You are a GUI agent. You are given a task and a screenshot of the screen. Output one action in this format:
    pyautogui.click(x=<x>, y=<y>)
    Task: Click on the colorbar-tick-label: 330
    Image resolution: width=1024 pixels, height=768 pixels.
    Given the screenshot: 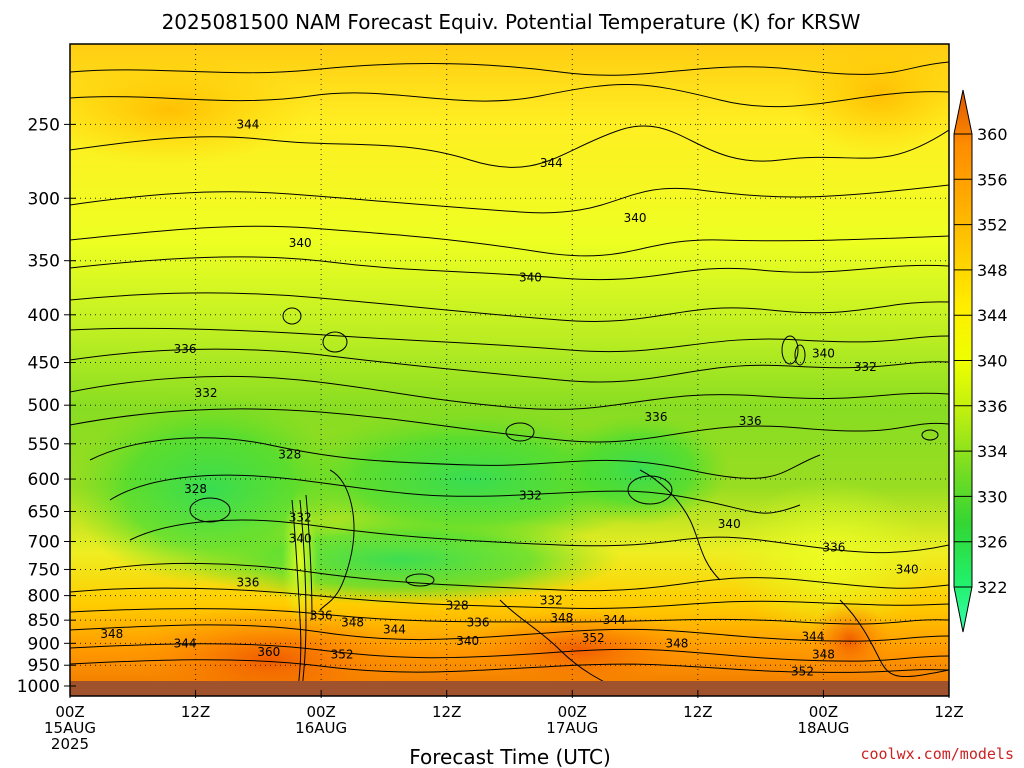 What is the action you would take?
    pyautogui.click(x=992, y=496)
    